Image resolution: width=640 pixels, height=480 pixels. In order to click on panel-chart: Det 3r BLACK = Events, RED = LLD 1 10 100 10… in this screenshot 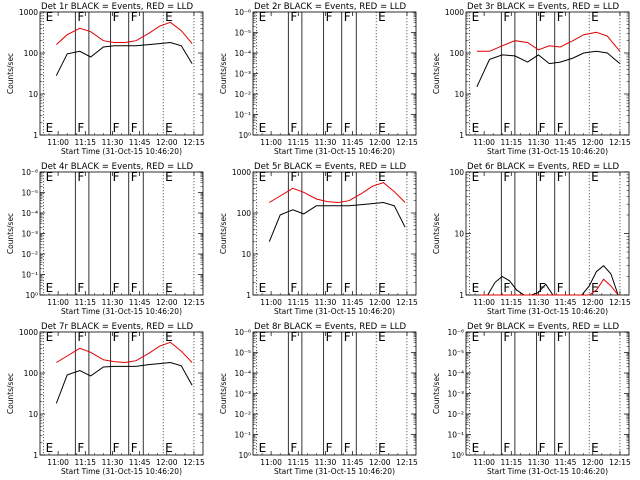, I will do `click(531, 79)`.